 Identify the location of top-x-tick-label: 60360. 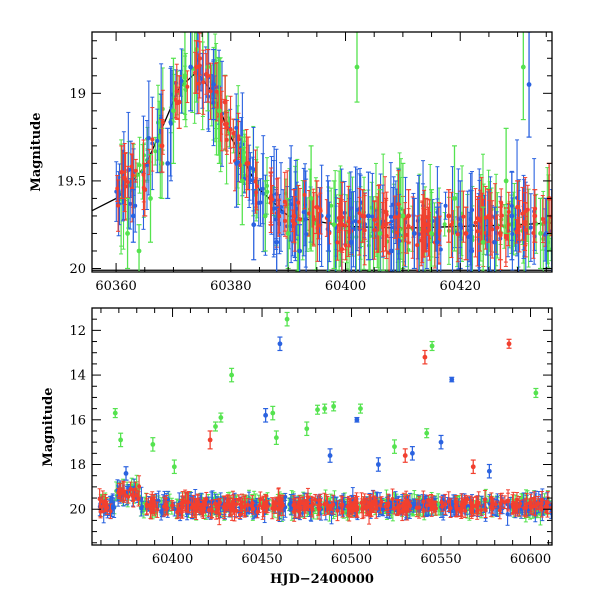
(115, 286).